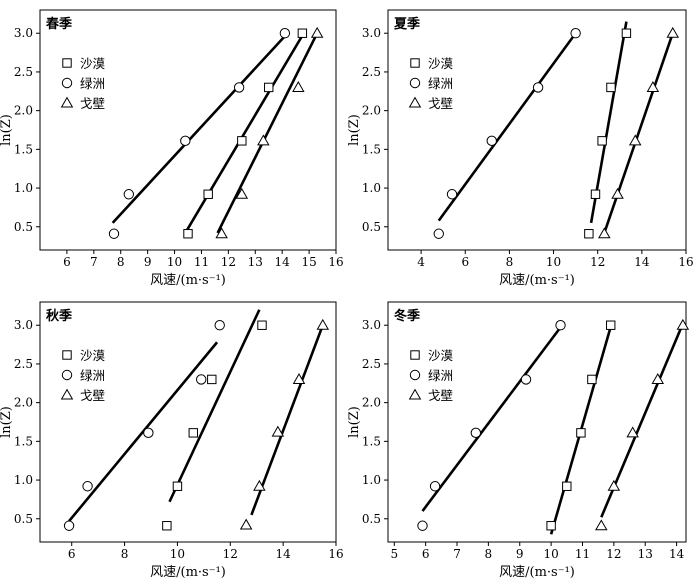  What do you see at coordinates (406, 24) in the screenshot?
I see `panel-title: 夏季` at bounding box center [406, 24].